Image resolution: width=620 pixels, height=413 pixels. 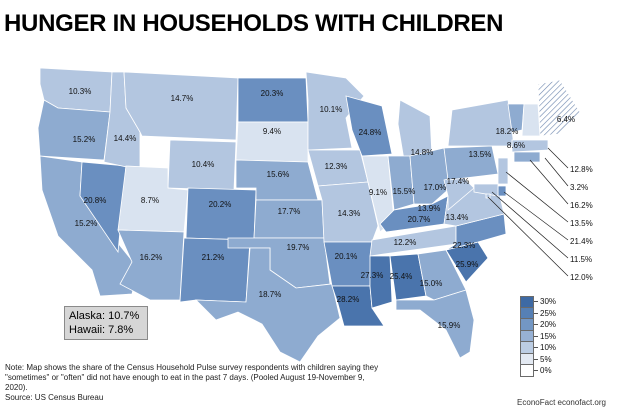 What do you see at coordinates (267, 305) in the screenshot?
I see `state-tx` at bounding box center [267, 305].